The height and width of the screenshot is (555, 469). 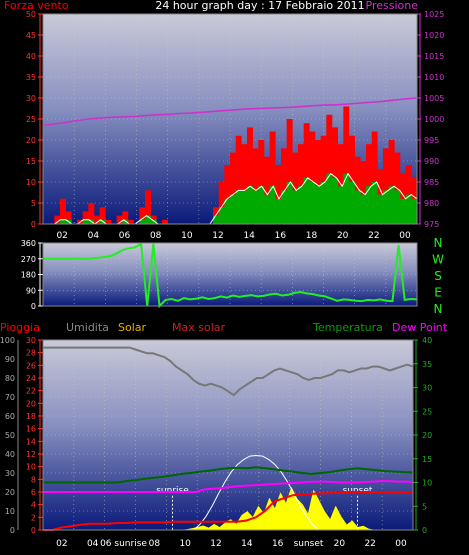 What do you see at coordinates (405, 236) in the screenshot?
I see `x-tick-label: 00` at bounding box center [405, 236].